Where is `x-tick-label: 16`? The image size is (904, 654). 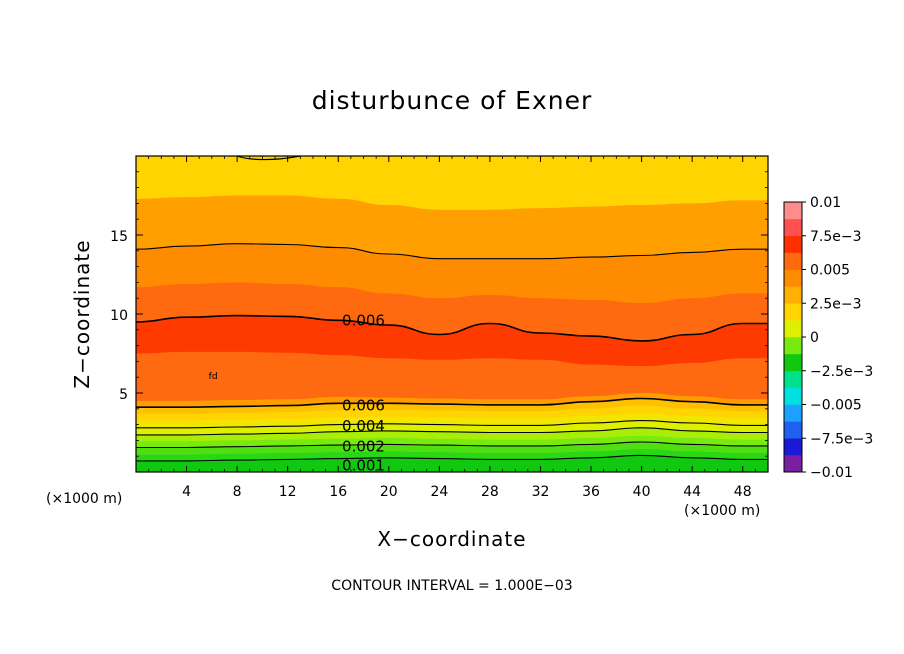 x-tick-label: 16 is located at coordinates (338, 492).